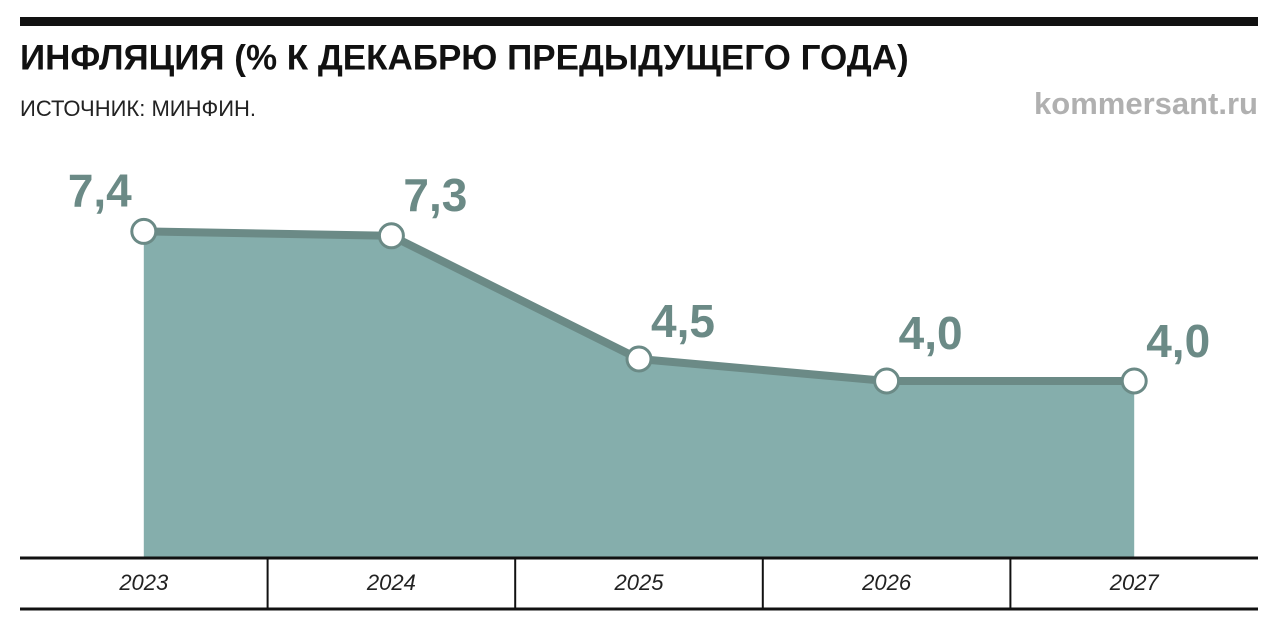 This screenshot has width=1280, height=631. What do you see at coordinates (100, 191) in the screenshot?
I see `value-label: 7,4` at bounding box center [100, 191].